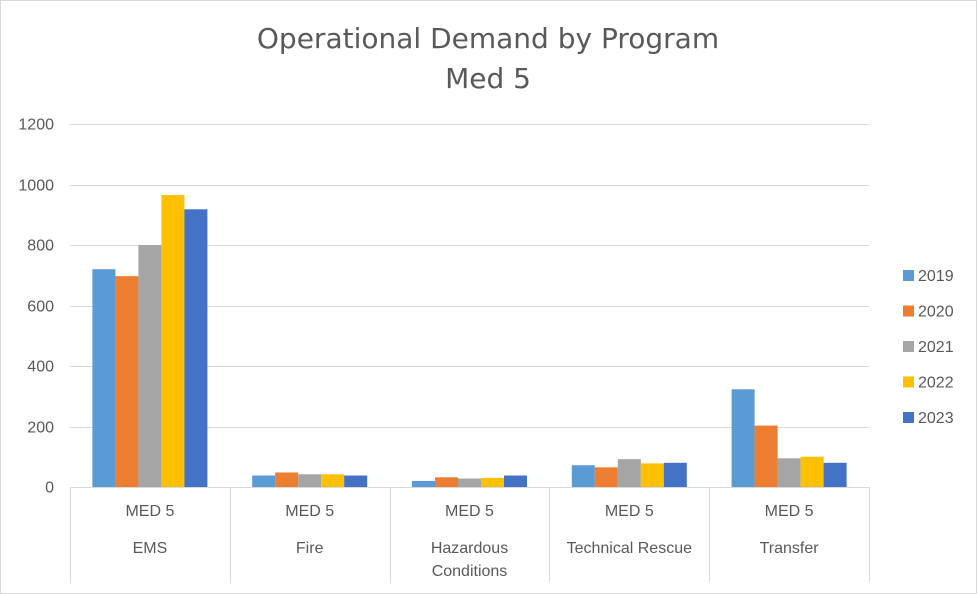 This screenshot has width=977, height=594. What do you see at coordinates (40, 428) in the screenshot?
I see `y-tick-label: 200` at bounding box center [40, 428].